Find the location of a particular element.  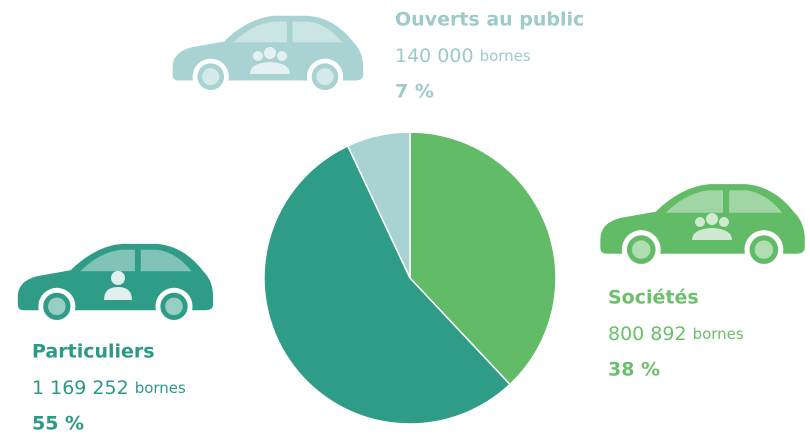

count-label: 1 169 252 bornes is located at coordinates (109, 388).